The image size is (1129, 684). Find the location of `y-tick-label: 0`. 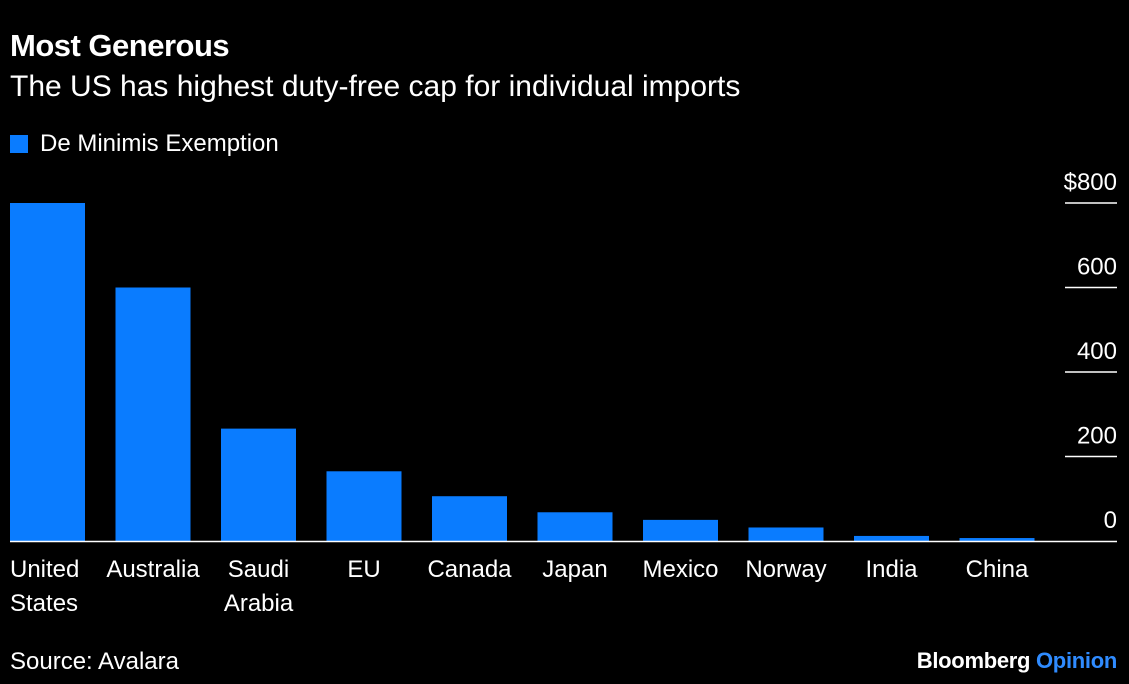

y-tick-label: 0 is located at coordinates (1110, 520).